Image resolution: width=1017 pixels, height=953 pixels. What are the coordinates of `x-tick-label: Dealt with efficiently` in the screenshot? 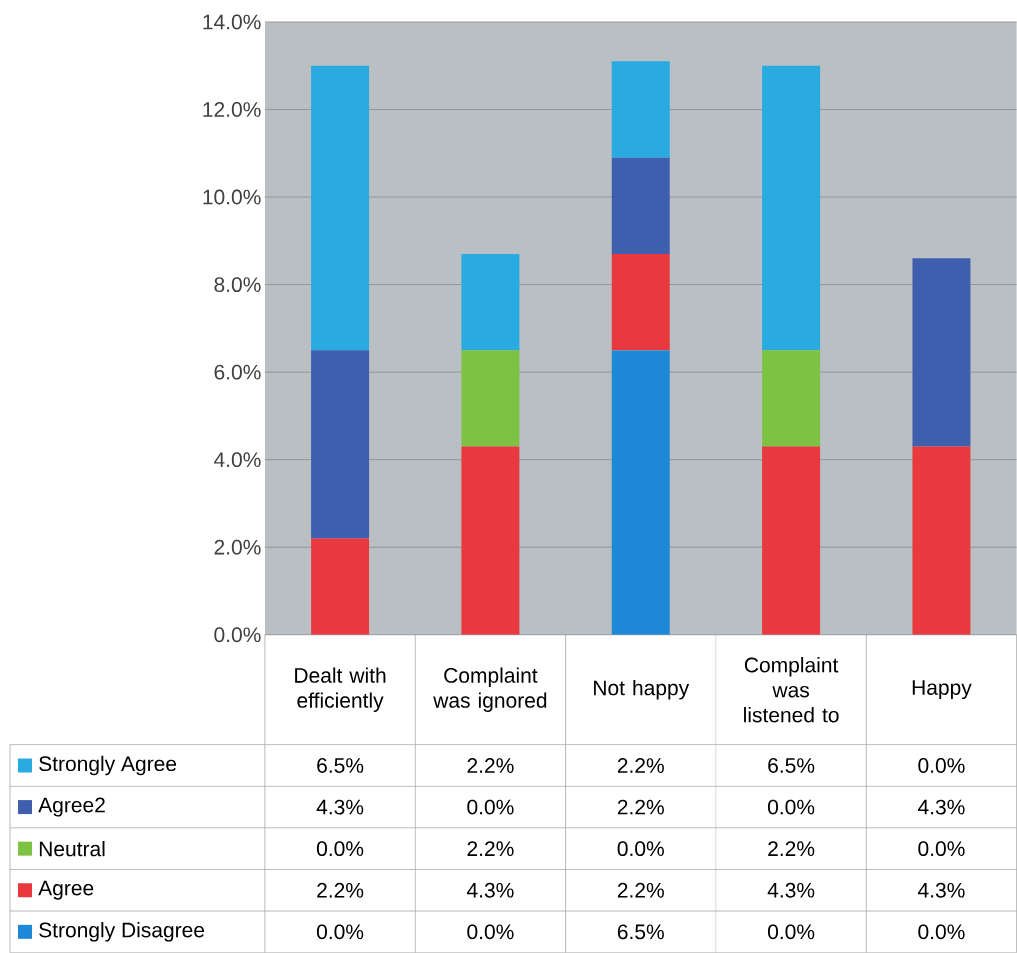 It's located at (340, 689).